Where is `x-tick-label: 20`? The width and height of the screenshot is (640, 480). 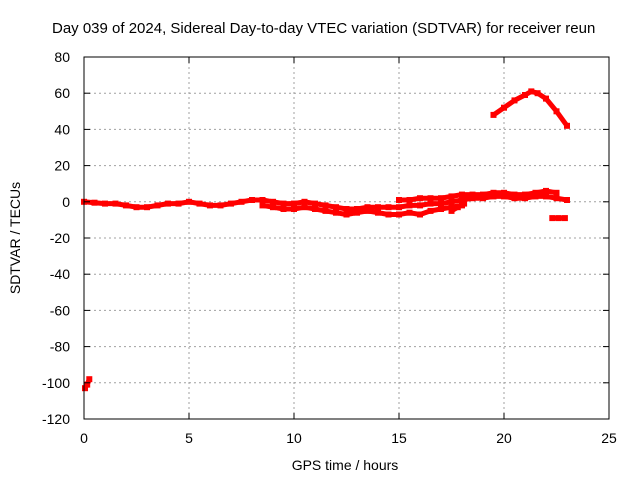
x-tick-label: 20 is located at coordinates (504, 438).